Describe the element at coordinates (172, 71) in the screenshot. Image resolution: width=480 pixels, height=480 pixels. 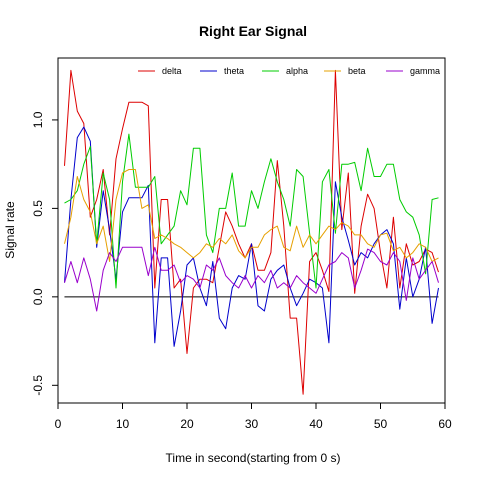
I see `legend-label-delta: delta` at that location.